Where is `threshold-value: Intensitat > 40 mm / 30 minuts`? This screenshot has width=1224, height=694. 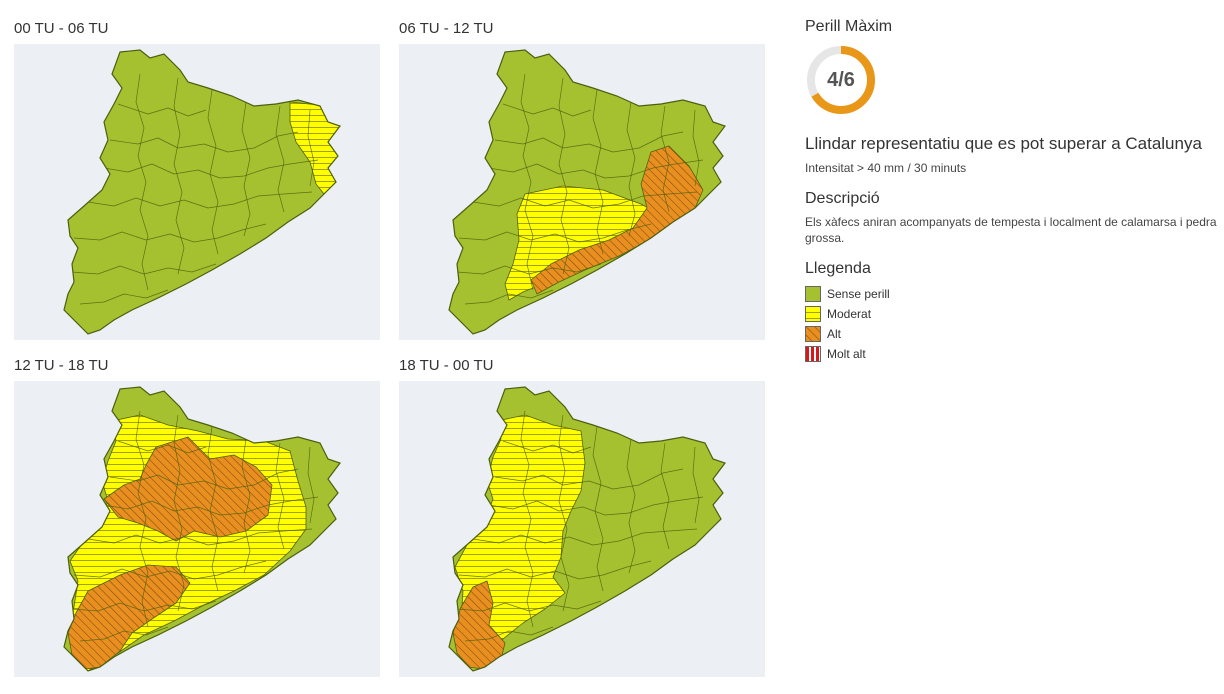 threshold-value: Intensitat > 40 mm / 30 minuts is located at coordinates (886, 168).